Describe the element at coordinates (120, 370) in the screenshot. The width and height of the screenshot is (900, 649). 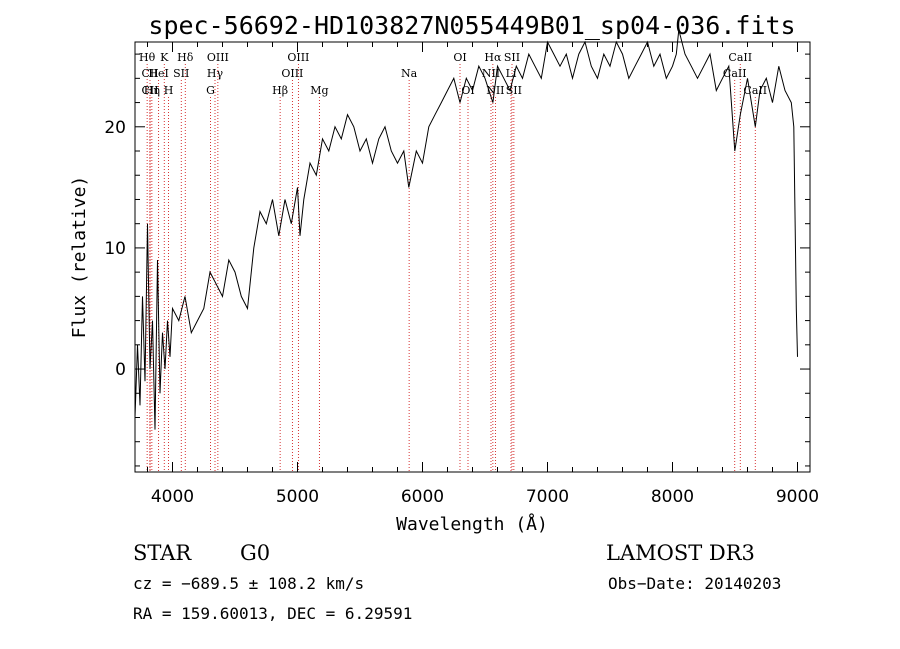
I see `y-tick-label: 0` at that location.